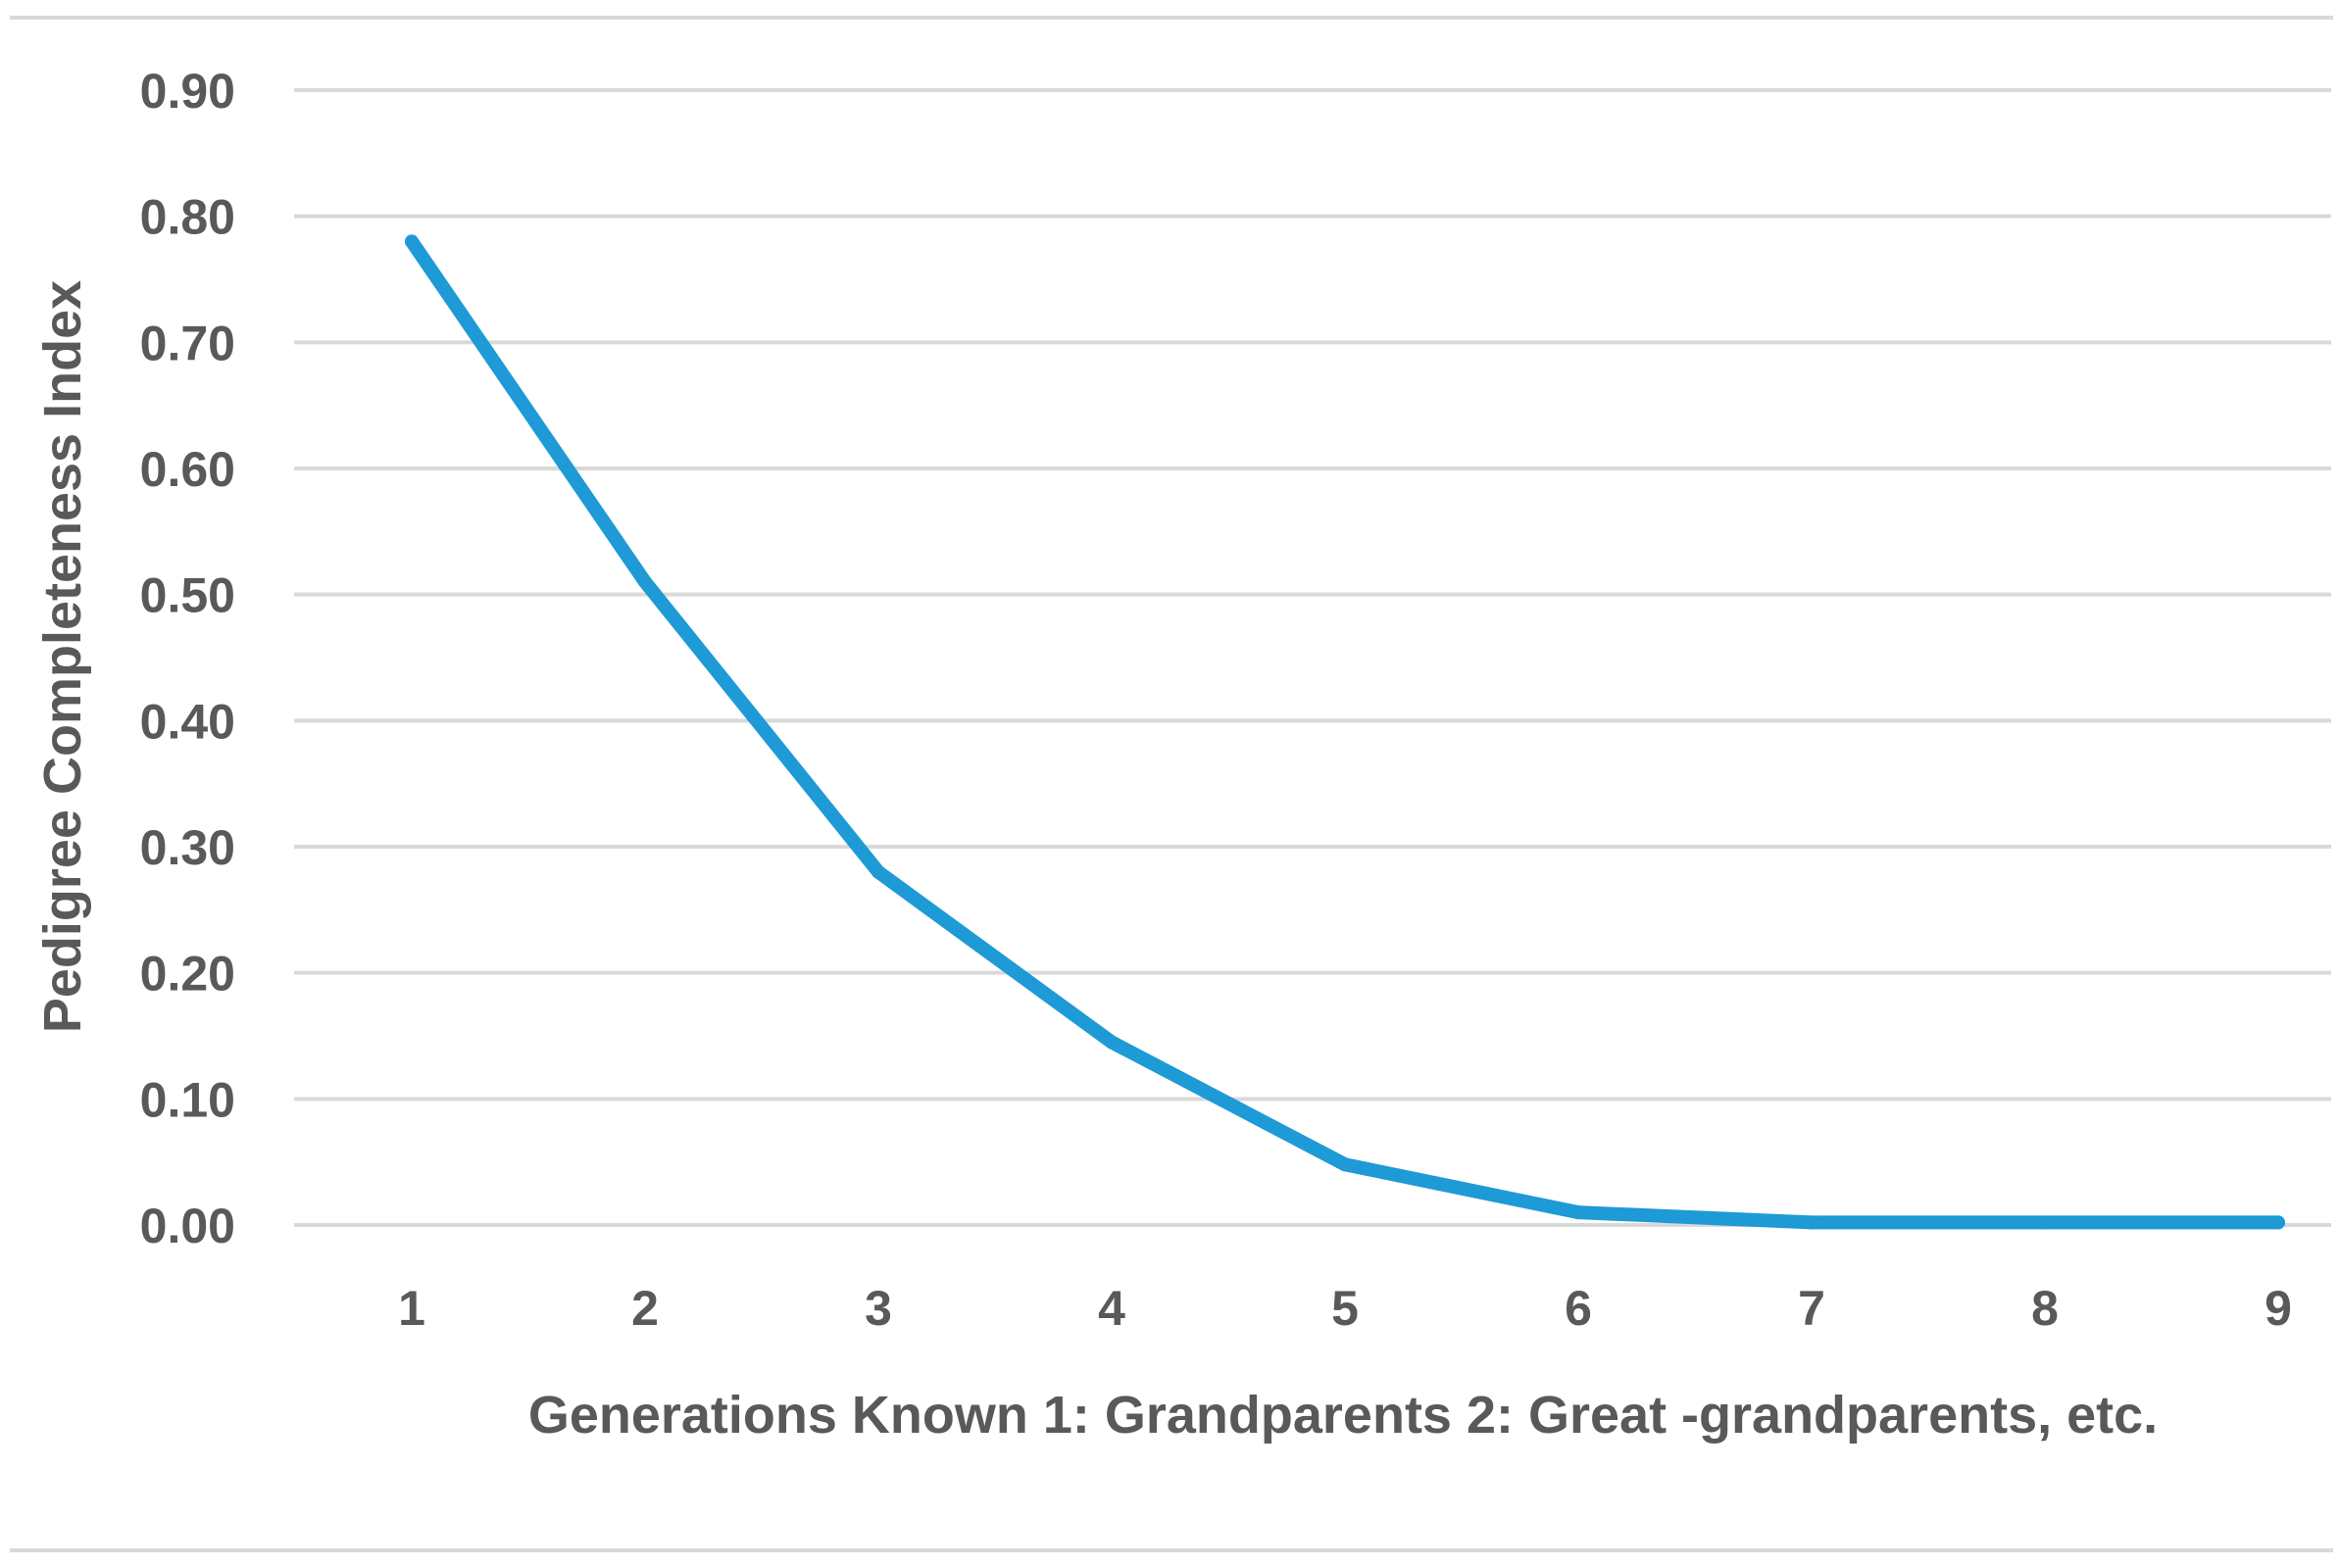 The width and height of the screenshot is (2339, 1568). Describe the element at coordinates (187, 658) in the screenshot. I see `y-axis-tick-labels: 0.00 0.10 0.20 0.30 0.40 0.50 0.60 0.70 0.80 0.90` at that location.